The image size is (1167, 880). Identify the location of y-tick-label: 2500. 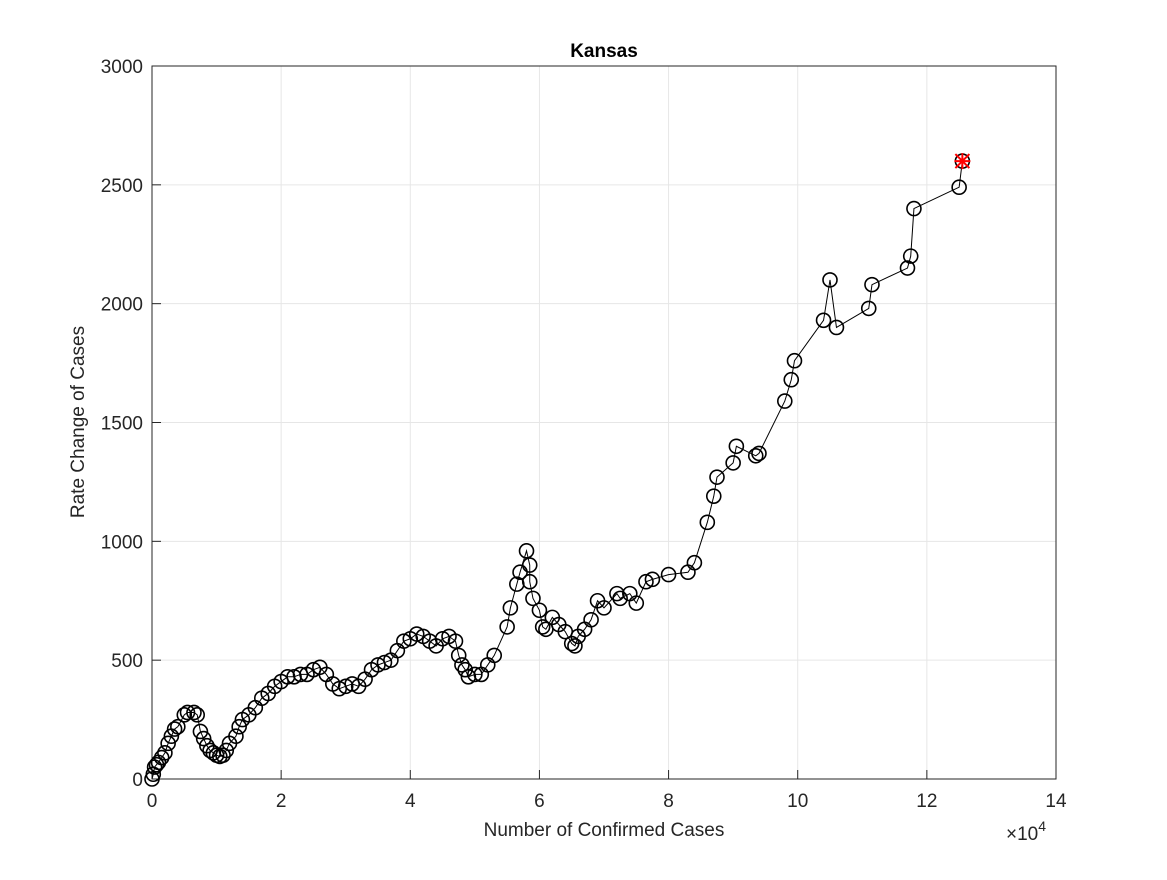
(122, 186).